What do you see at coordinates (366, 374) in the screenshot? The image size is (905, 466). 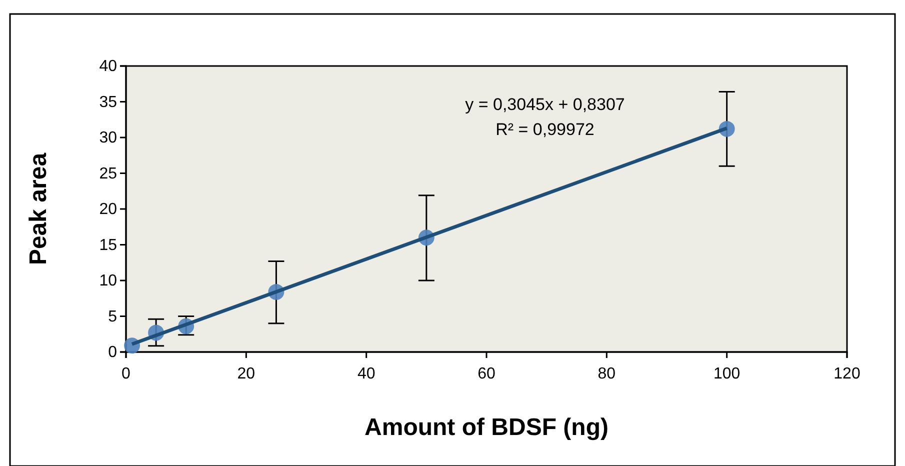 I see `x-tick-label: 40` at bounding box center [366, 374].